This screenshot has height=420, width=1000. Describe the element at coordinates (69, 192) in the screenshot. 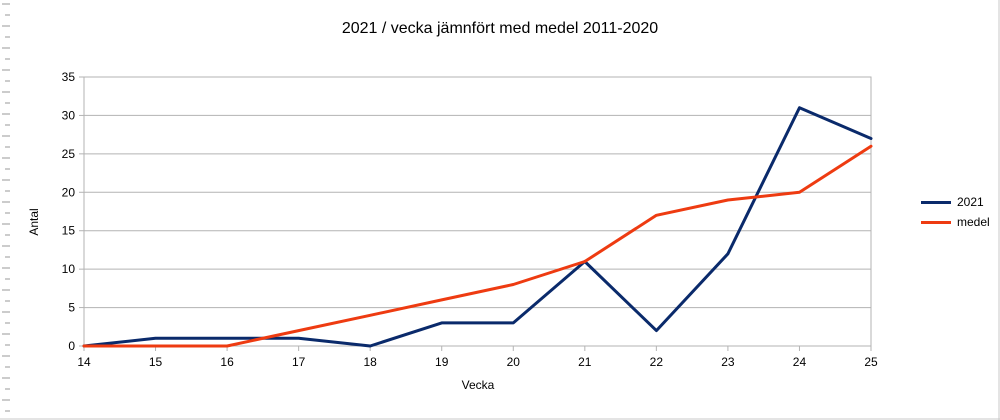

I see `y-tick-label-20: 20` at that location.